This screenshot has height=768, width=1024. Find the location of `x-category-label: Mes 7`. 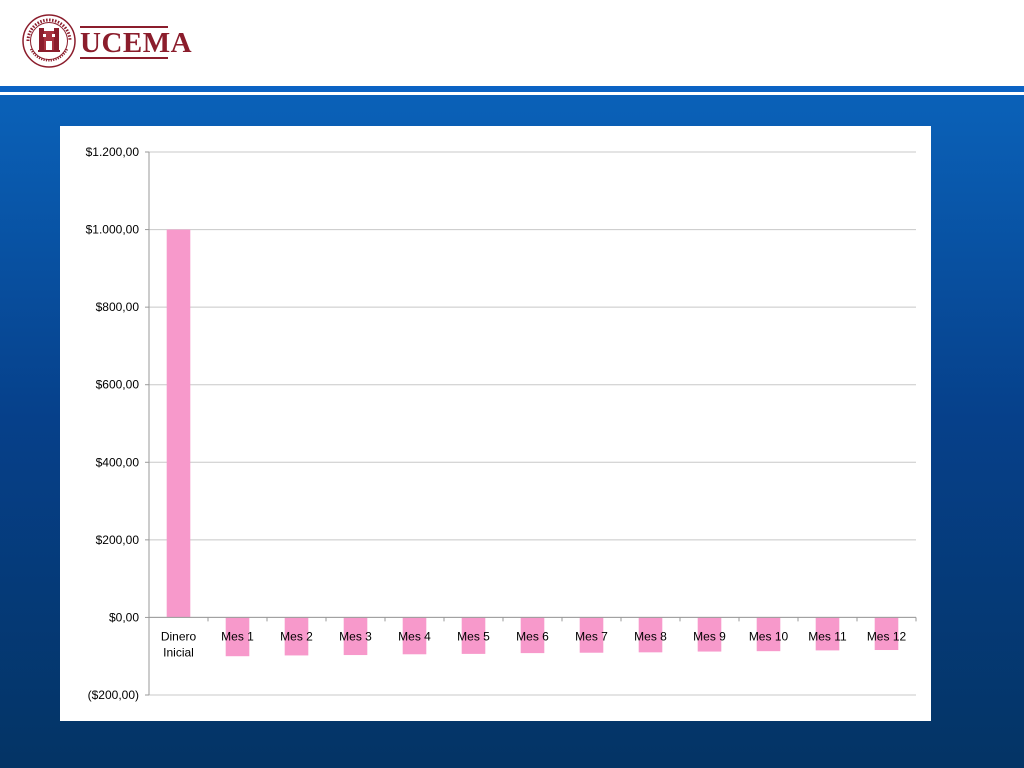

x-category-label: Mes 7 is located at coordinates (591, 636).